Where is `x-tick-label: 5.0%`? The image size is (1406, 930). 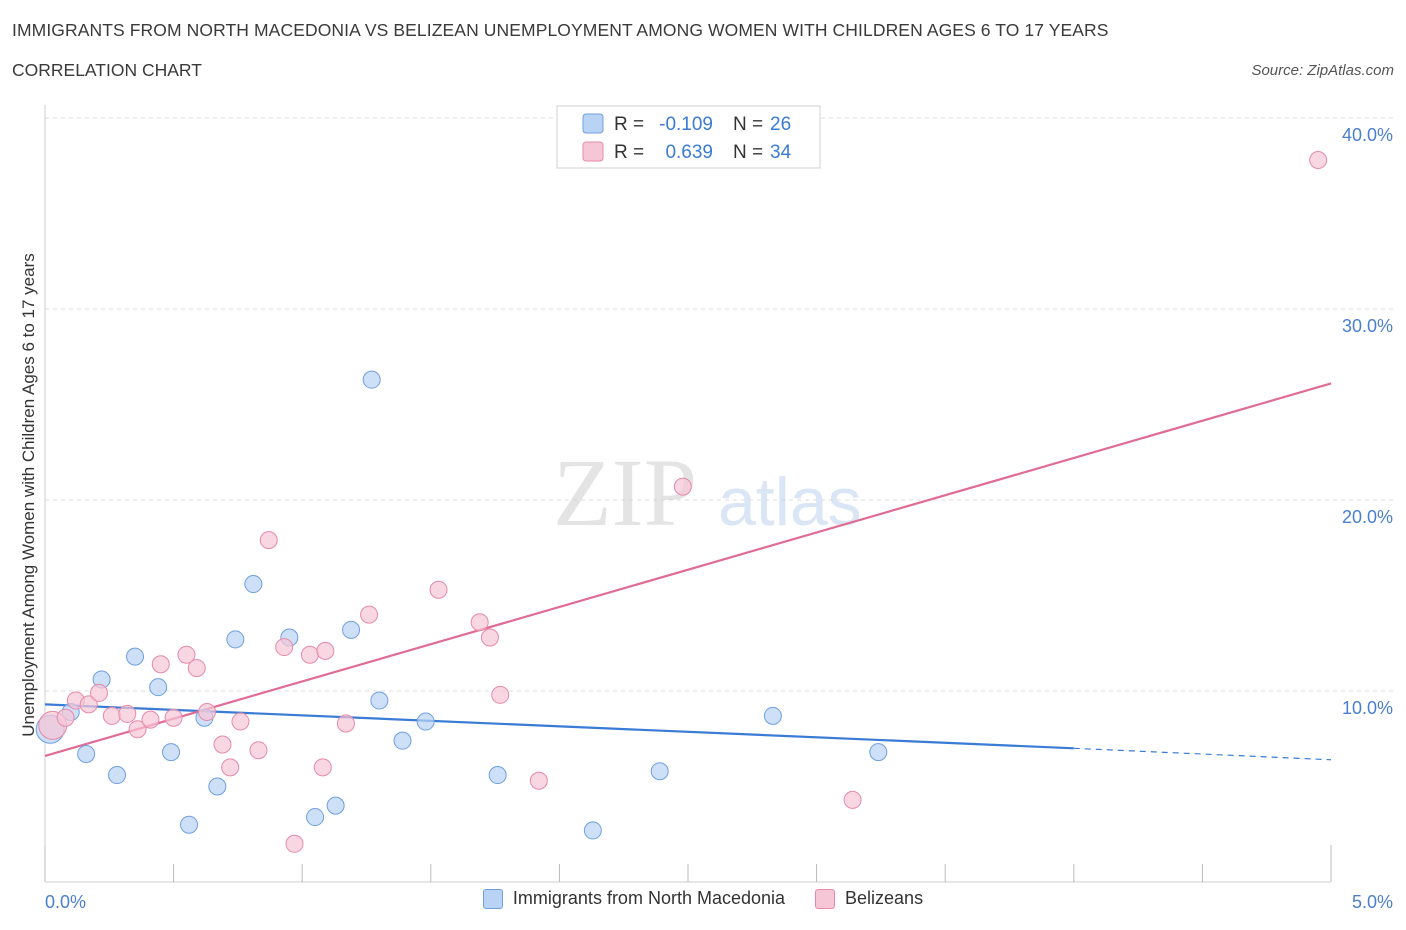 x-tick-label: 5.0% is located at coordinates (1372, 902).